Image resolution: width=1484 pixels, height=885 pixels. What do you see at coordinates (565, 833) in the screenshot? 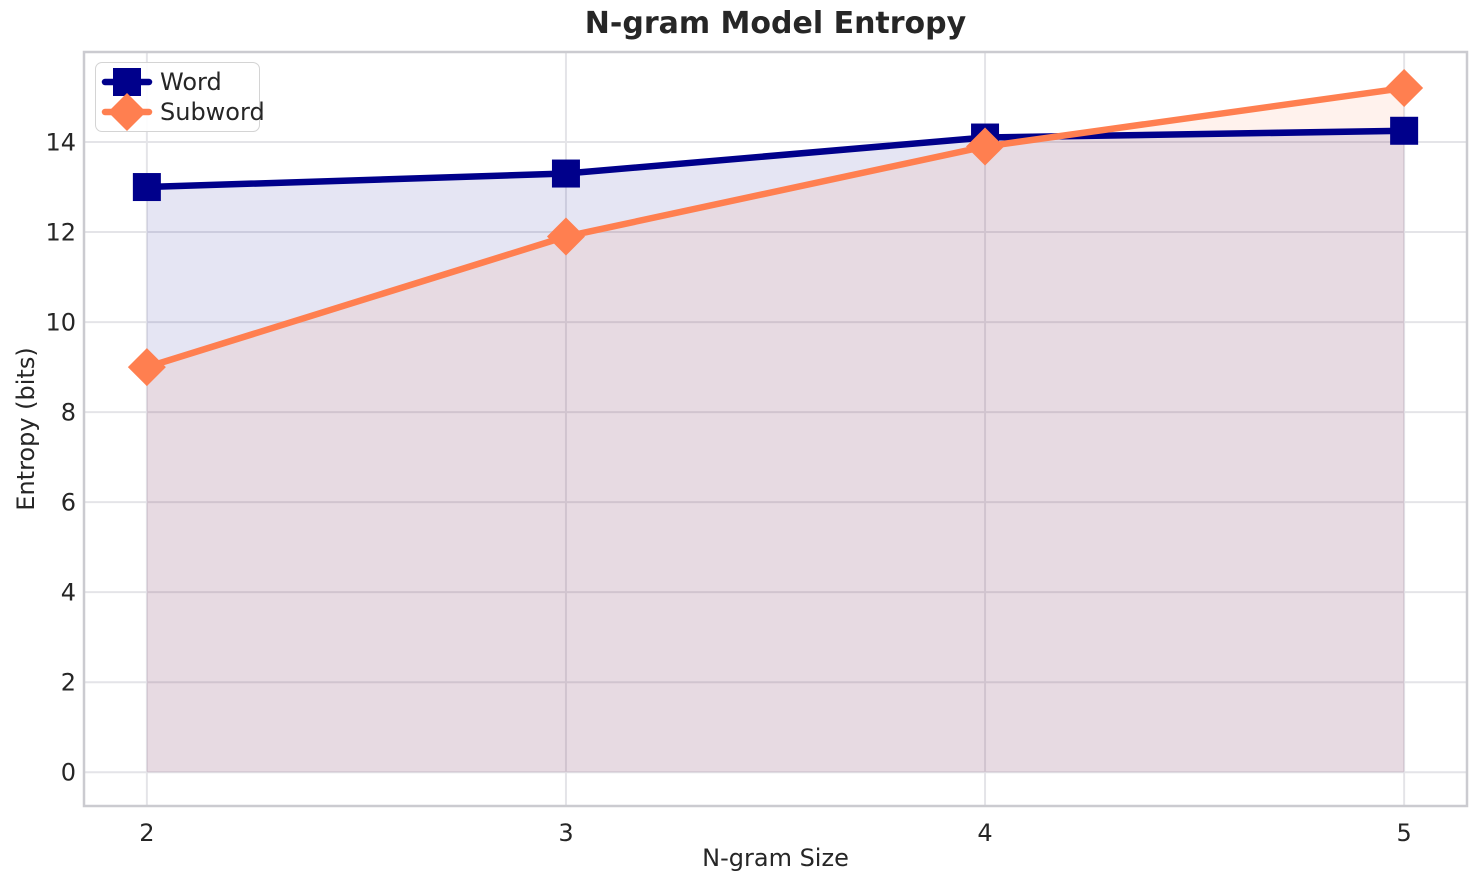
I see `x-tick-3: 3` at bounding box center [565, 833].